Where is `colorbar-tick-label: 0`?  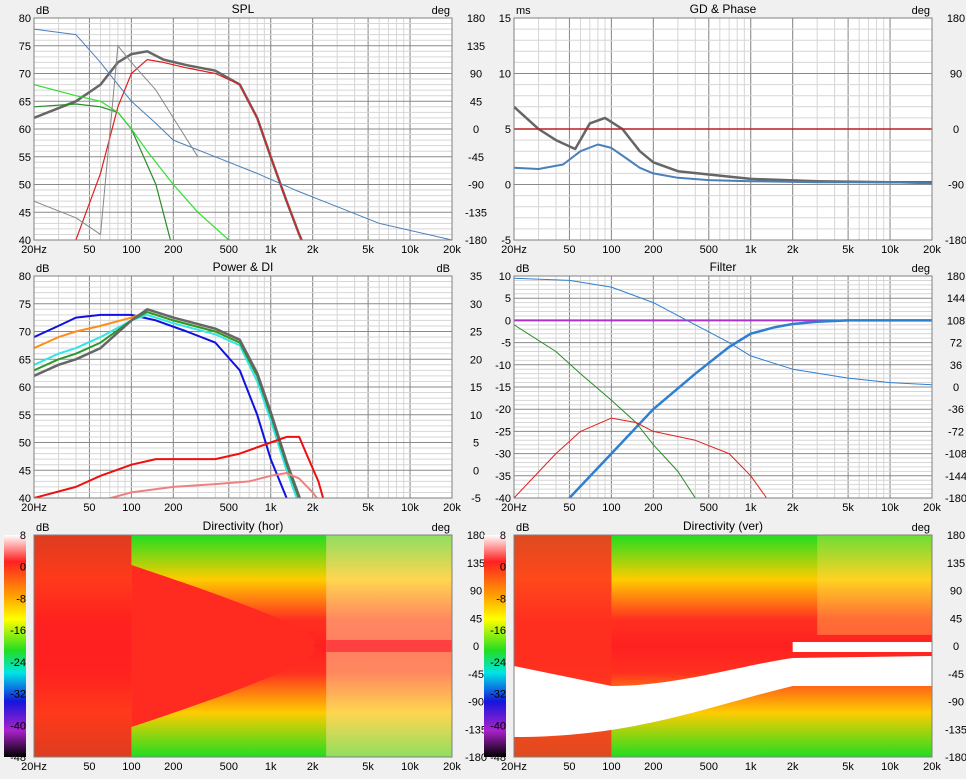 colorbar-tick-label: 0 is located at coordinates (503, 568).